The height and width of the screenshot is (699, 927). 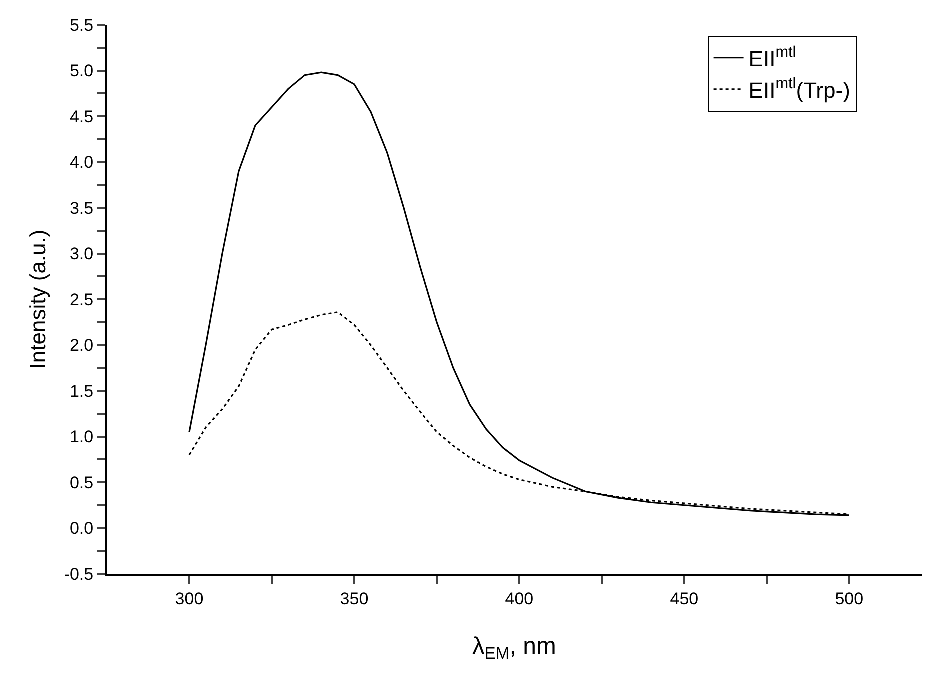 What do you see at coordinates (514, 648) in the screenshot?
I see `x-axis-title: λ$_{EM}$, nm` at bounding box center [514, 648].